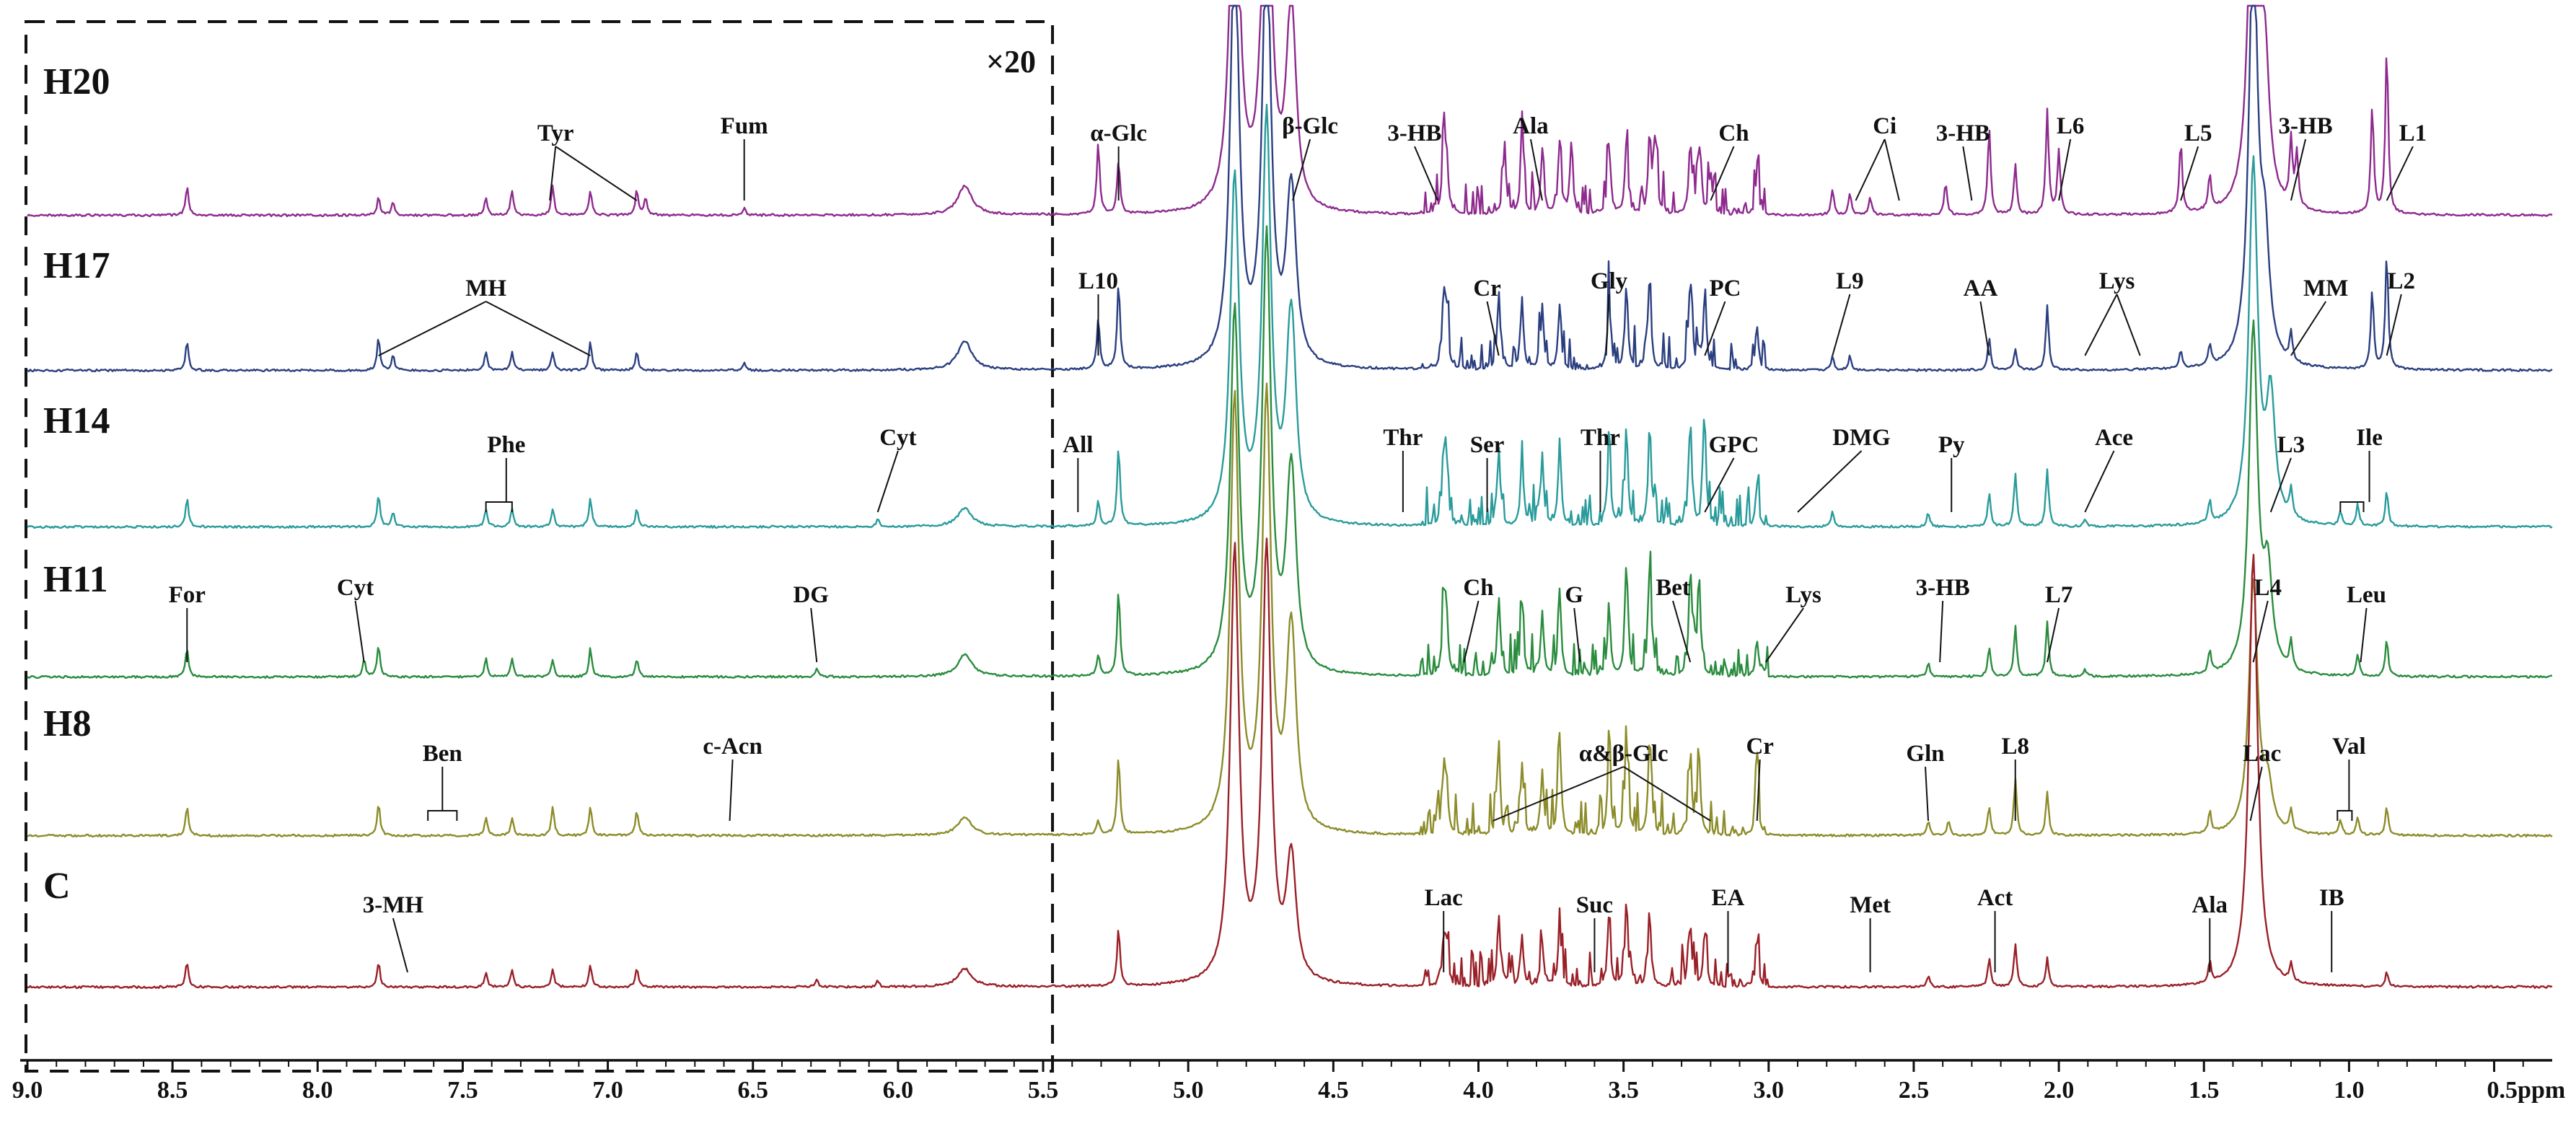  Describe the element at coordinates (1925, 754) in the screenshot. I see `peak-label: Gln` at that location.